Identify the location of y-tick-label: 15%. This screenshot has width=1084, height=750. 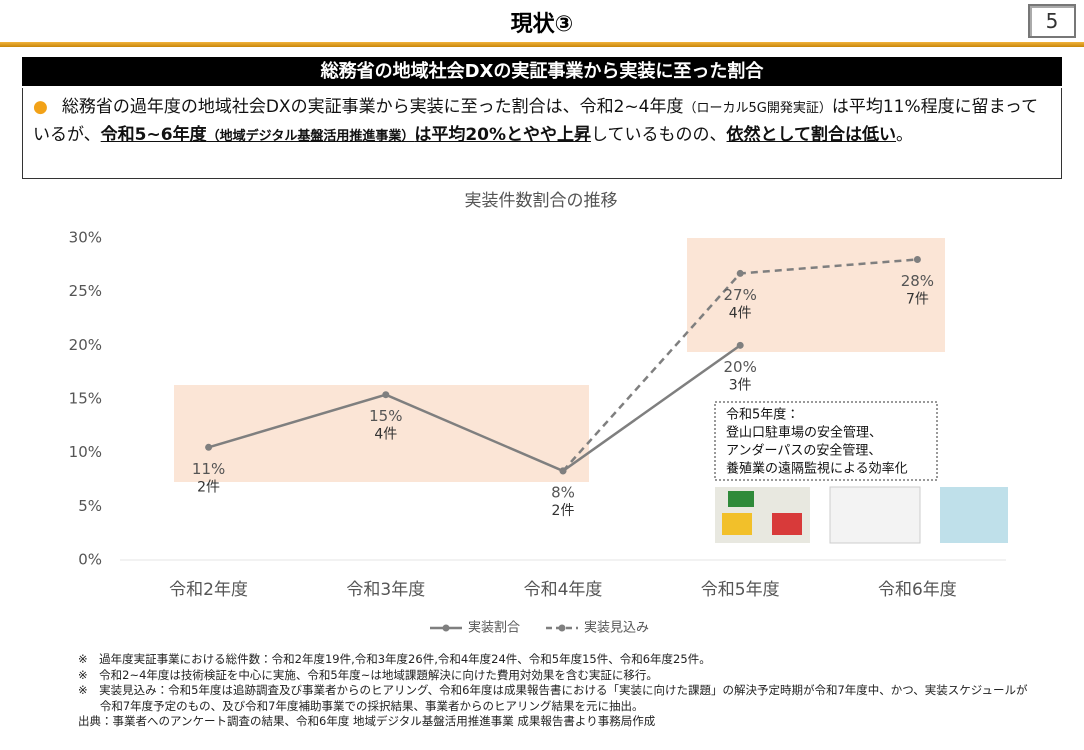
(85, 399).